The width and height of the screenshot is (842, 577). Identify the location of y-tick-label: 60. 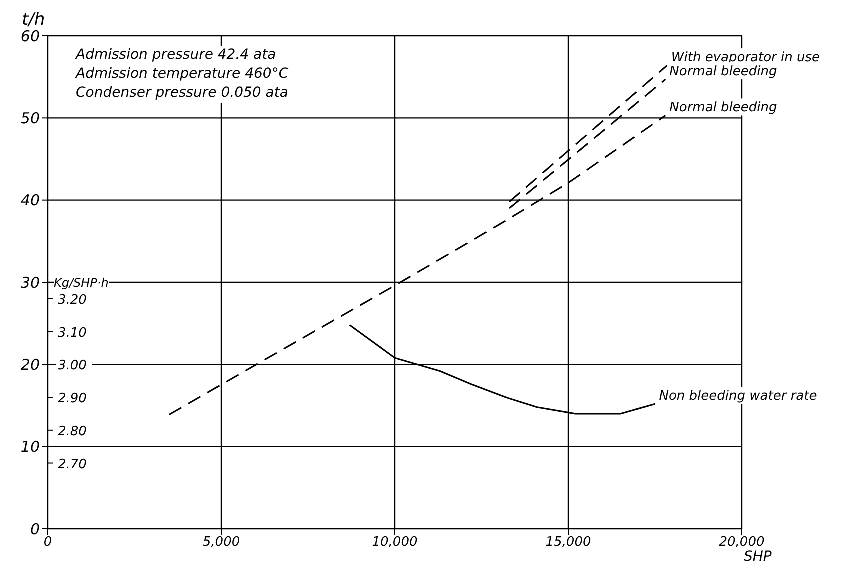
(30, 36).